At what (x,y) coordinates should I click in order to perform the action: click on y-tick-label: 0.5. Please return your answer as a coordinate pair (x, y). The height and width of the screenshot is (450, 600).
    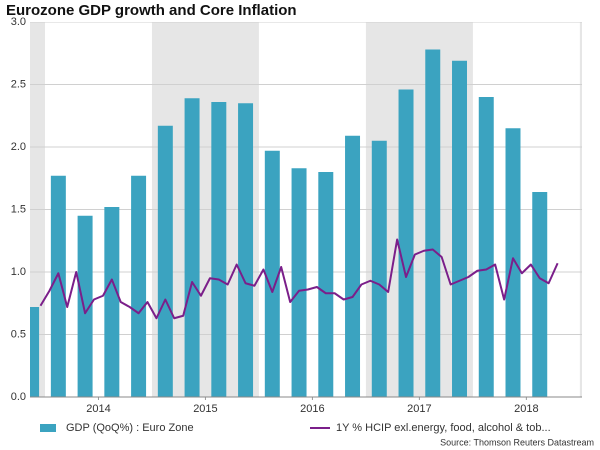
    Looking at the image, I should click on (18, 334).